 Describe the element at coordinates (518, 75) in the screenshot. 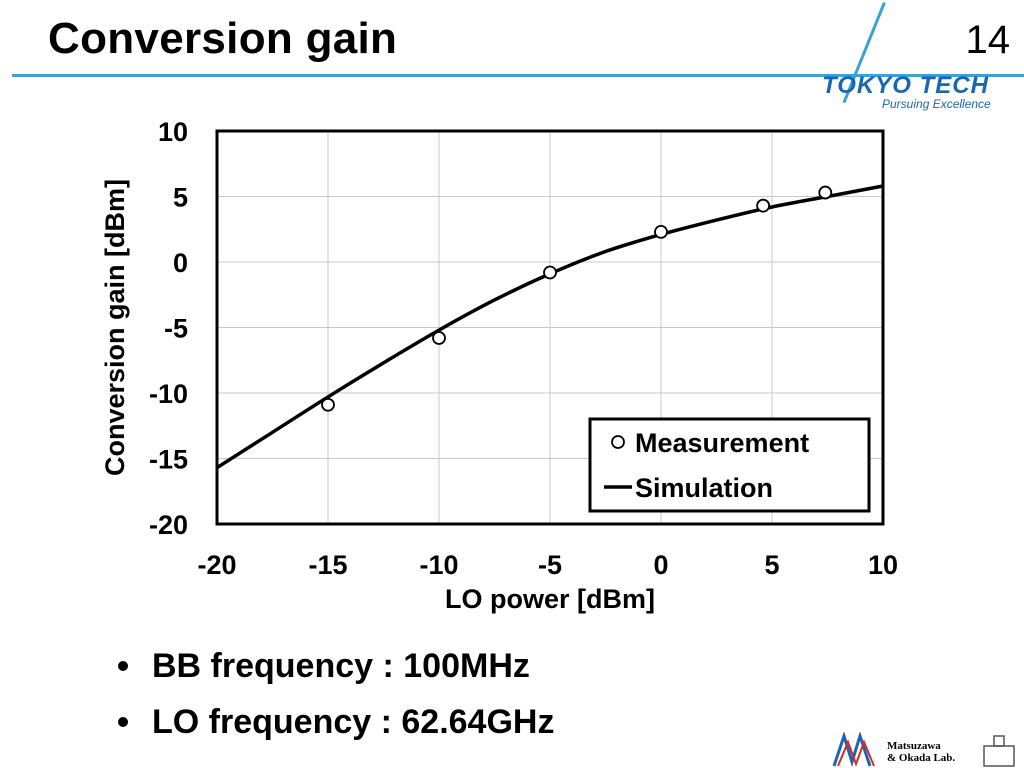

I see `title-underline` at that location.